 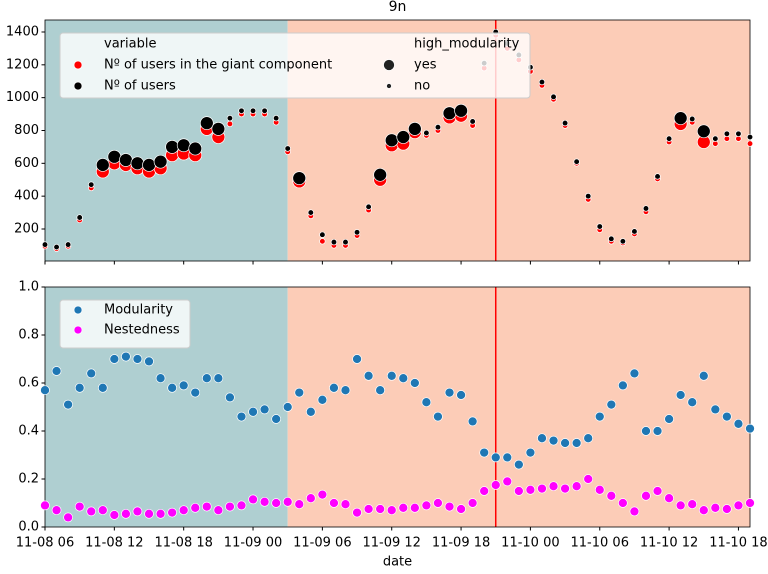 I want to click on x-tick-label: 11-08 18, so click(x=183, y=543).